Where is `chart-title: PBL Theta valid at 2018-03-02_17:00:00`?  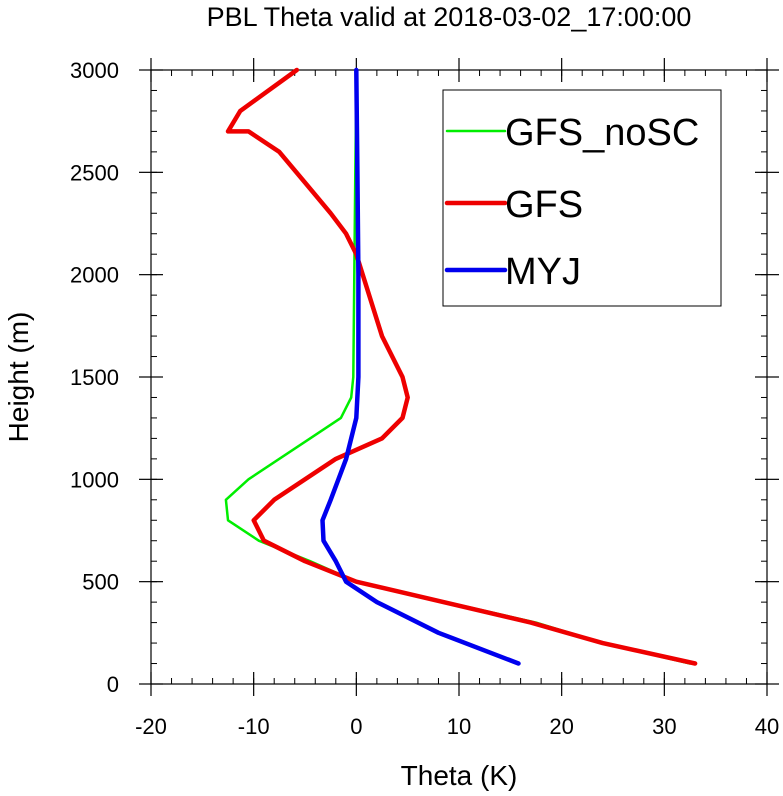 chart-title: PBL Theta valid at 2018-03-02_17:00:00 is located at coordinates (449, 17).